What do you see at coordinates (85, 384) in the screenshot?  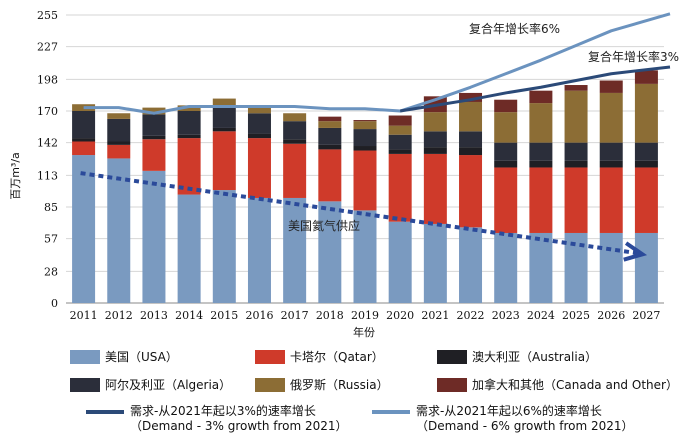 I see `legend-swatch-algeria` at bounding box center [85, 384].